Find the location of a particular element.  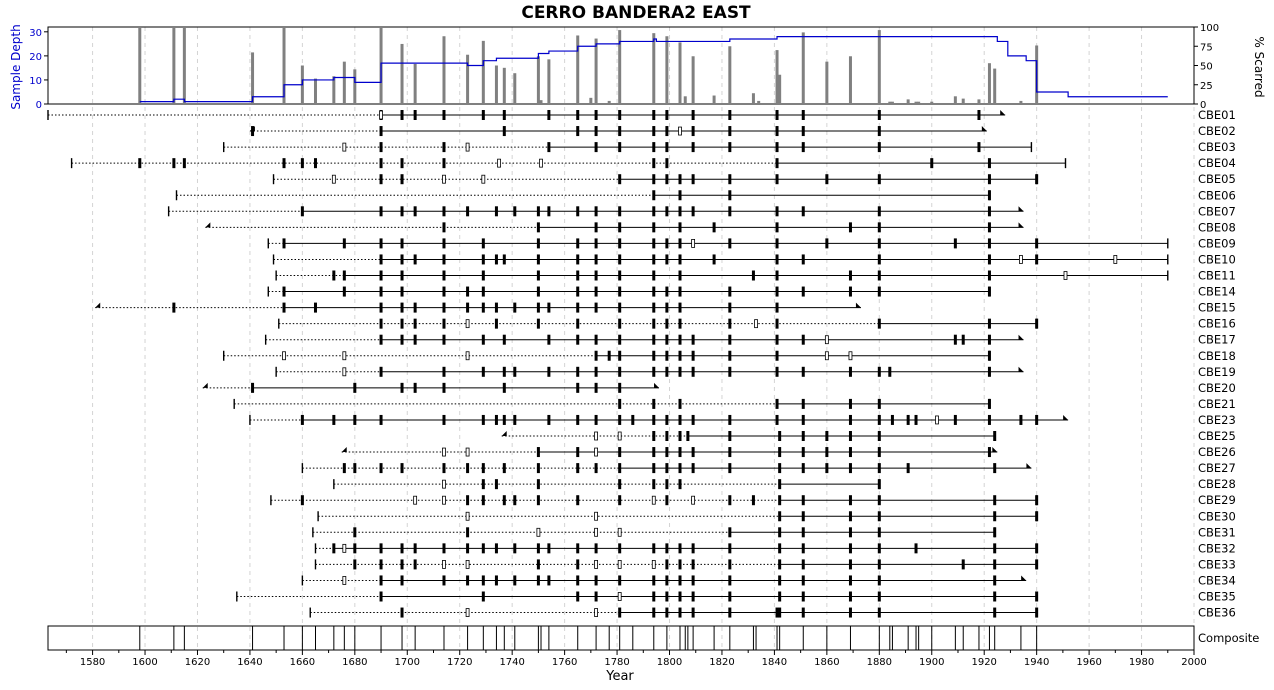

series-row: CBE26 is located at coordinates (788, 452).